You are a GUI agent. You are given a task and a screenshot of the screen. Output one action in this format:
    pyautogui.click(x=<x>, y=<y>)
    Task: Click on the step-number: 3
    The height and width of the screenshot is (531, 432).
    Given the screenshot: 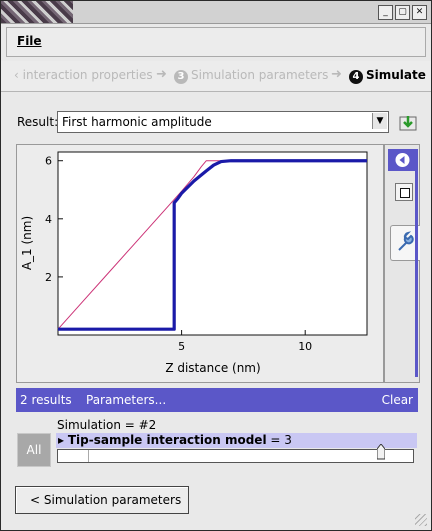 What is the action you would take?
    pyautogui.click(x=181, y=77)
    